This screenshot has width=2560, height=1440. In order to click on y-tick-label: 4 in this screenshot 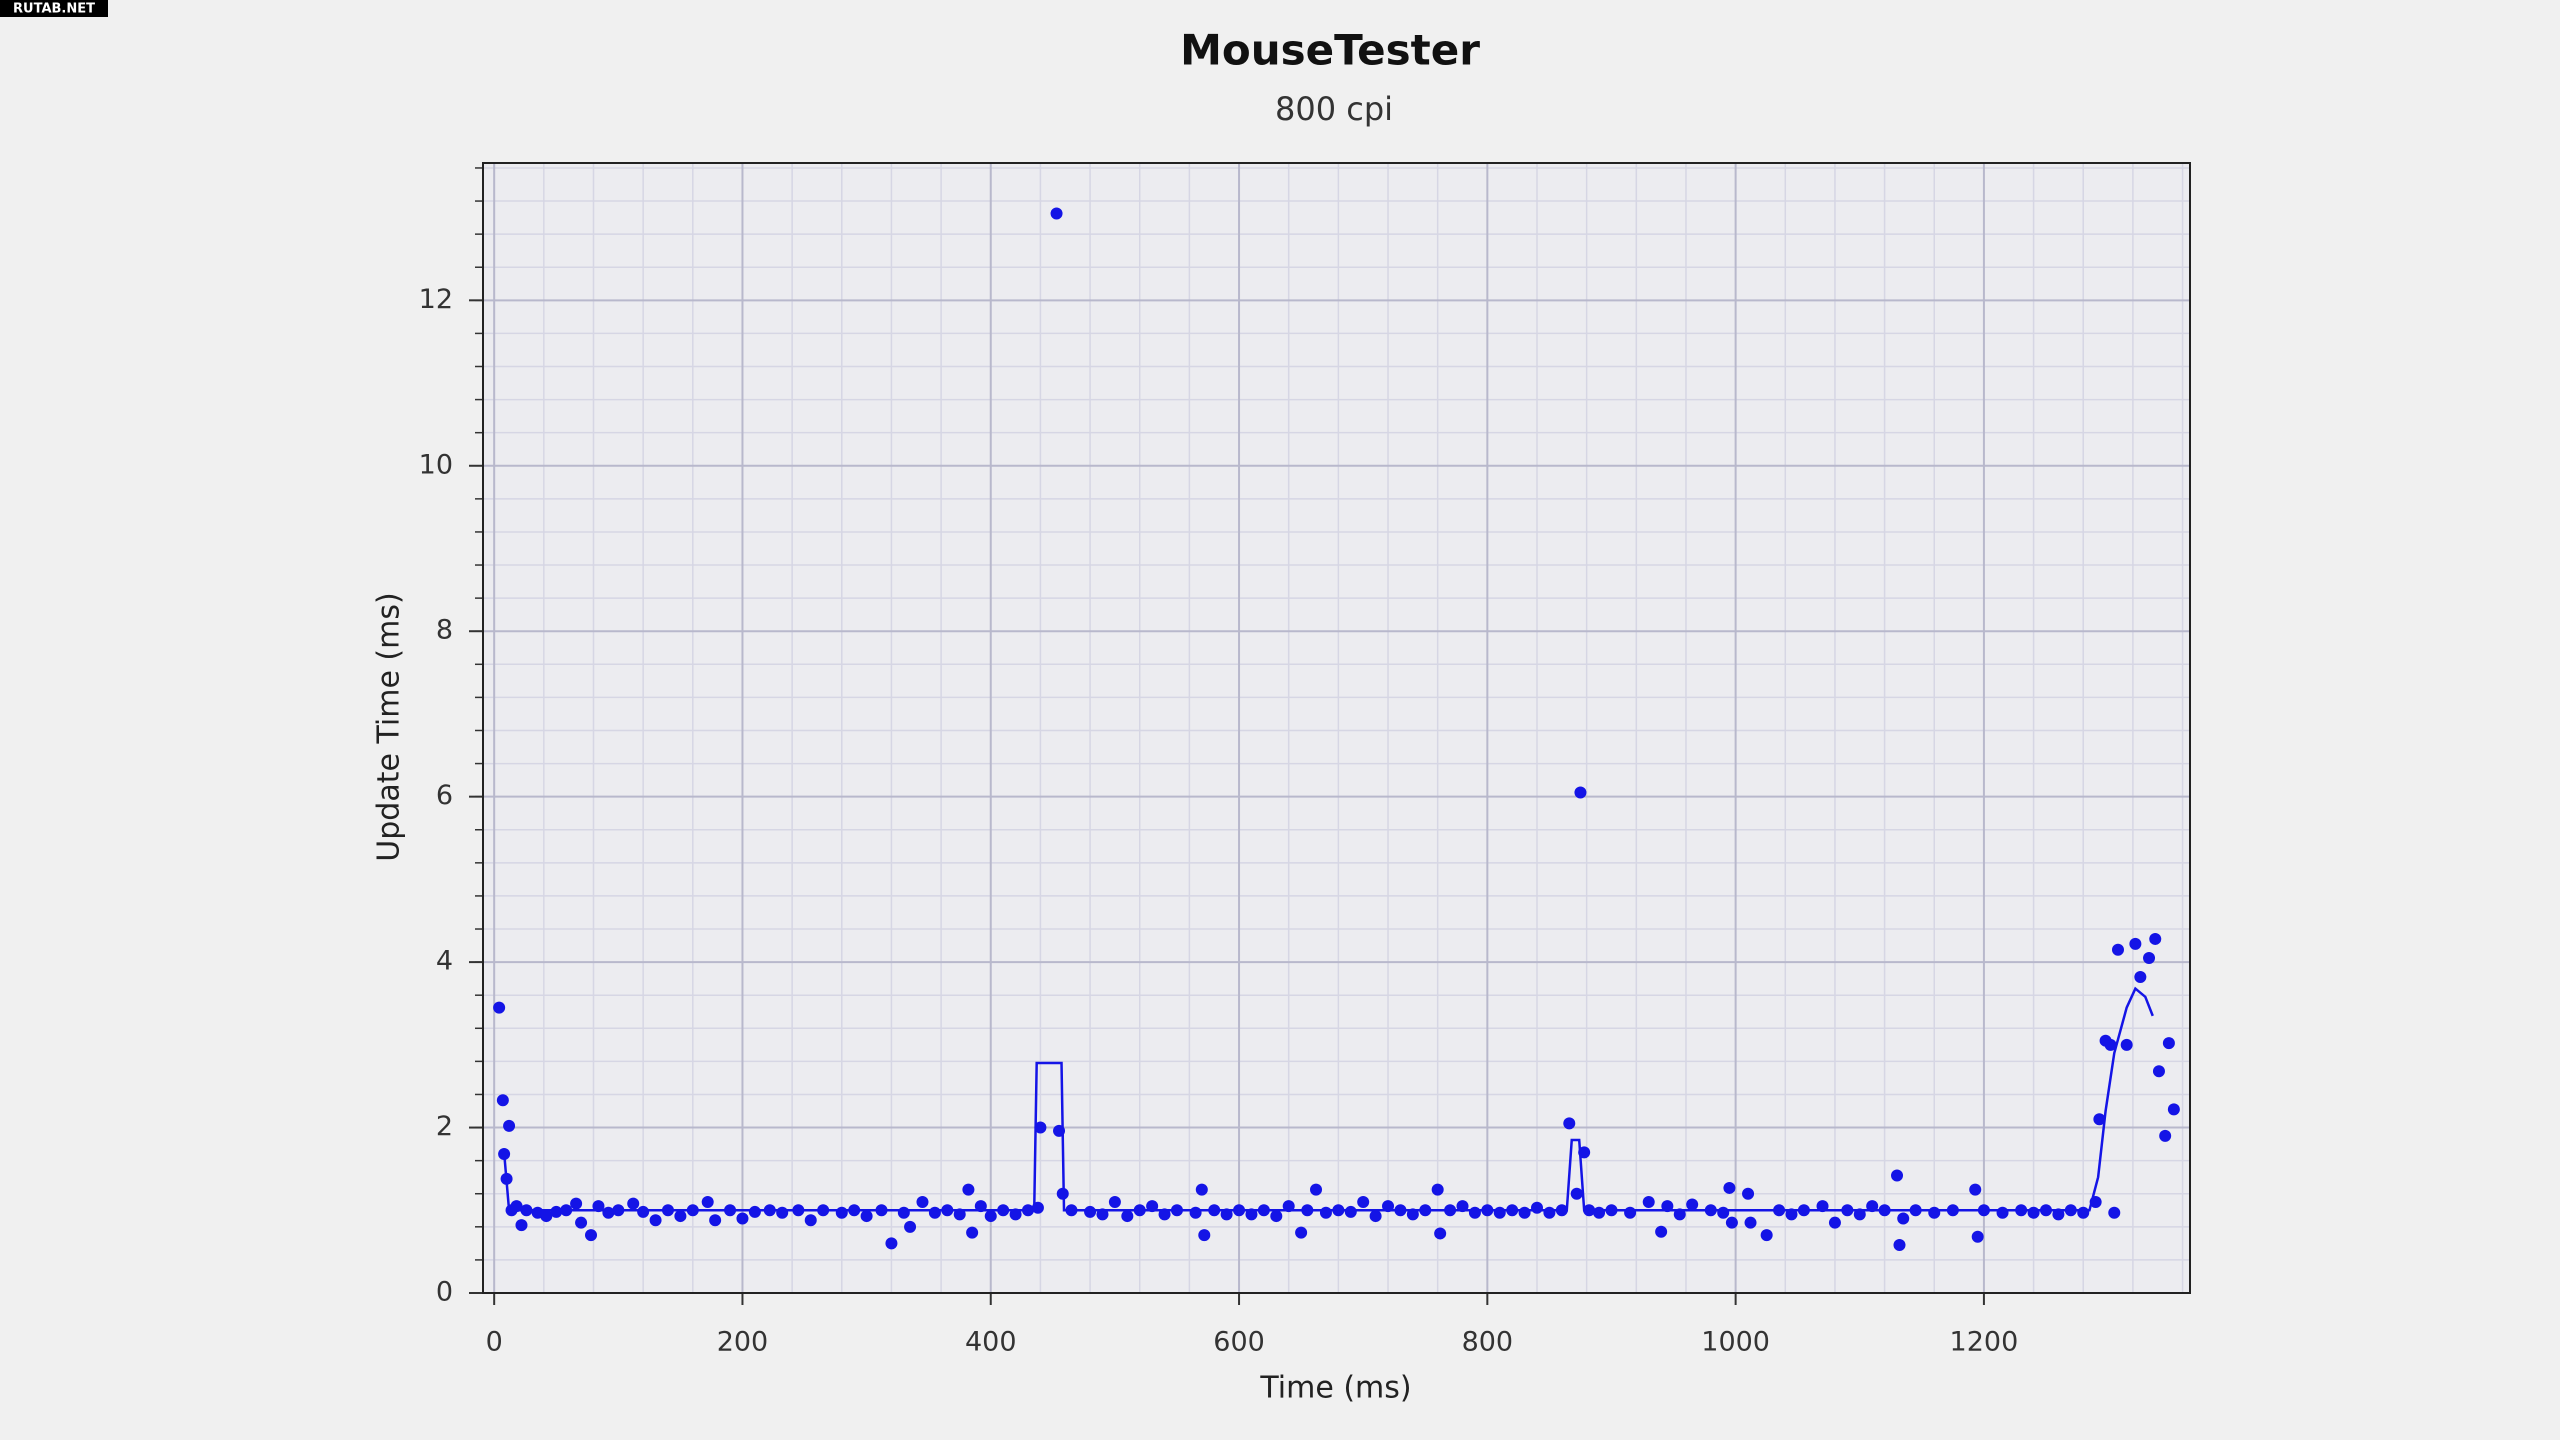, I will do `click(444, 961)`.